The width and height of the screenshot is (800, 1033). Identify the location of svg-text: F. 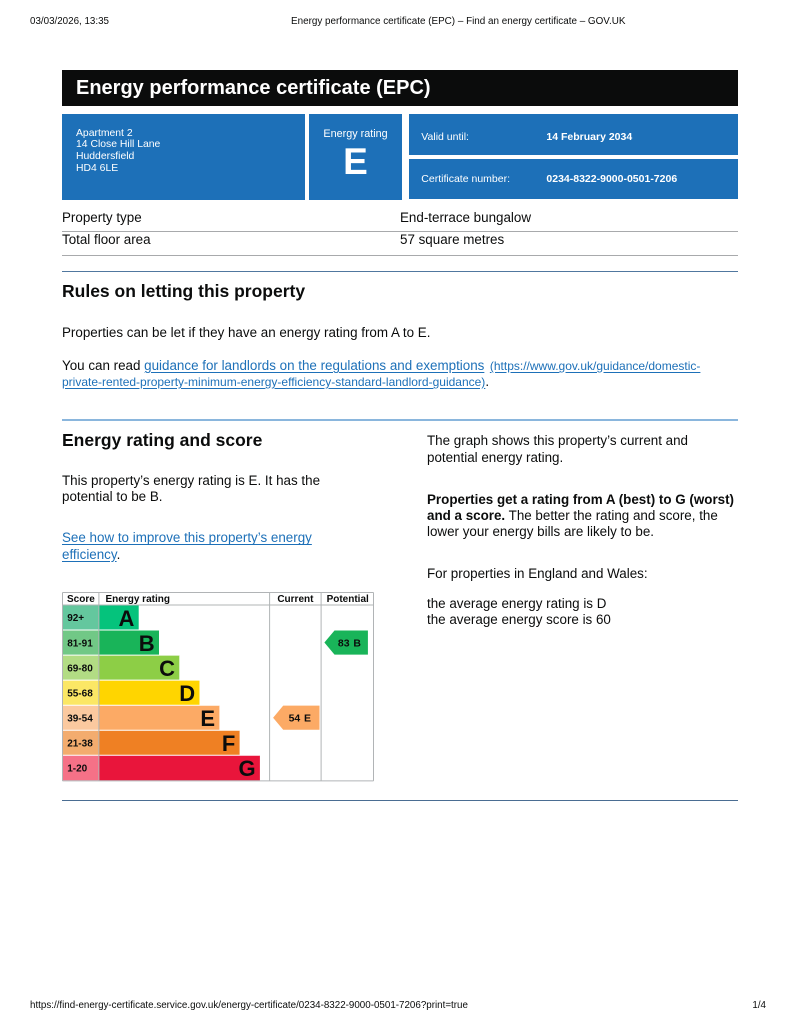
(227, 743).